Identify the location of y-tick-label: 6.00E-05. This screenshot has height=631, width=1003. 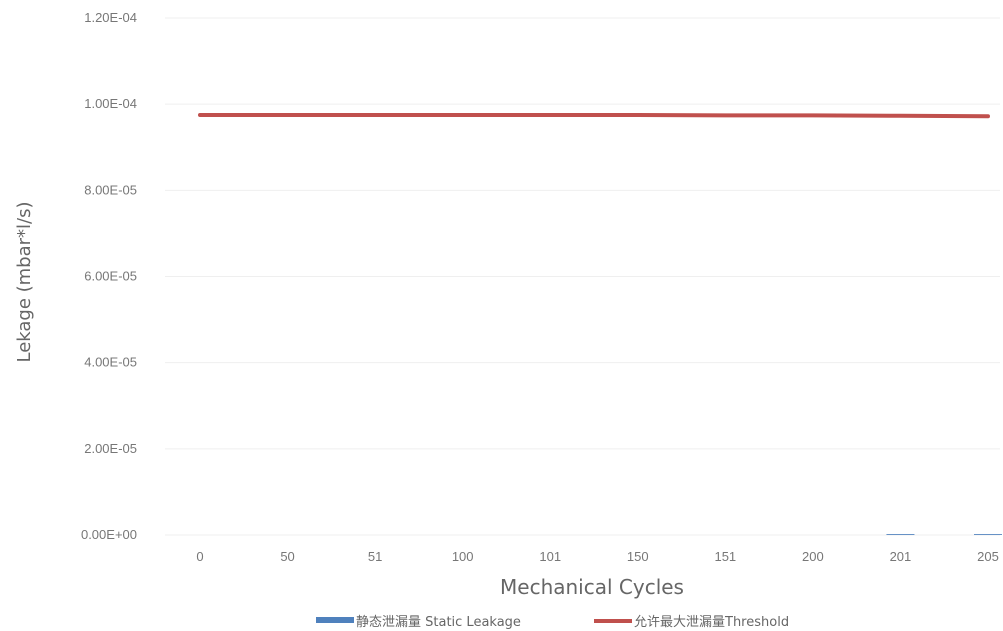
(110, 276).